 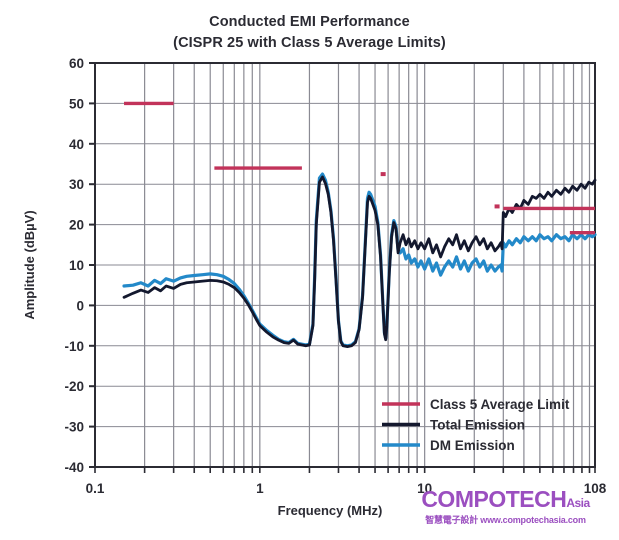 What do you see at coordinates (76, 103) in the screenshot?
I see `y-tick-label: 50` at bounding box center [76, 103].